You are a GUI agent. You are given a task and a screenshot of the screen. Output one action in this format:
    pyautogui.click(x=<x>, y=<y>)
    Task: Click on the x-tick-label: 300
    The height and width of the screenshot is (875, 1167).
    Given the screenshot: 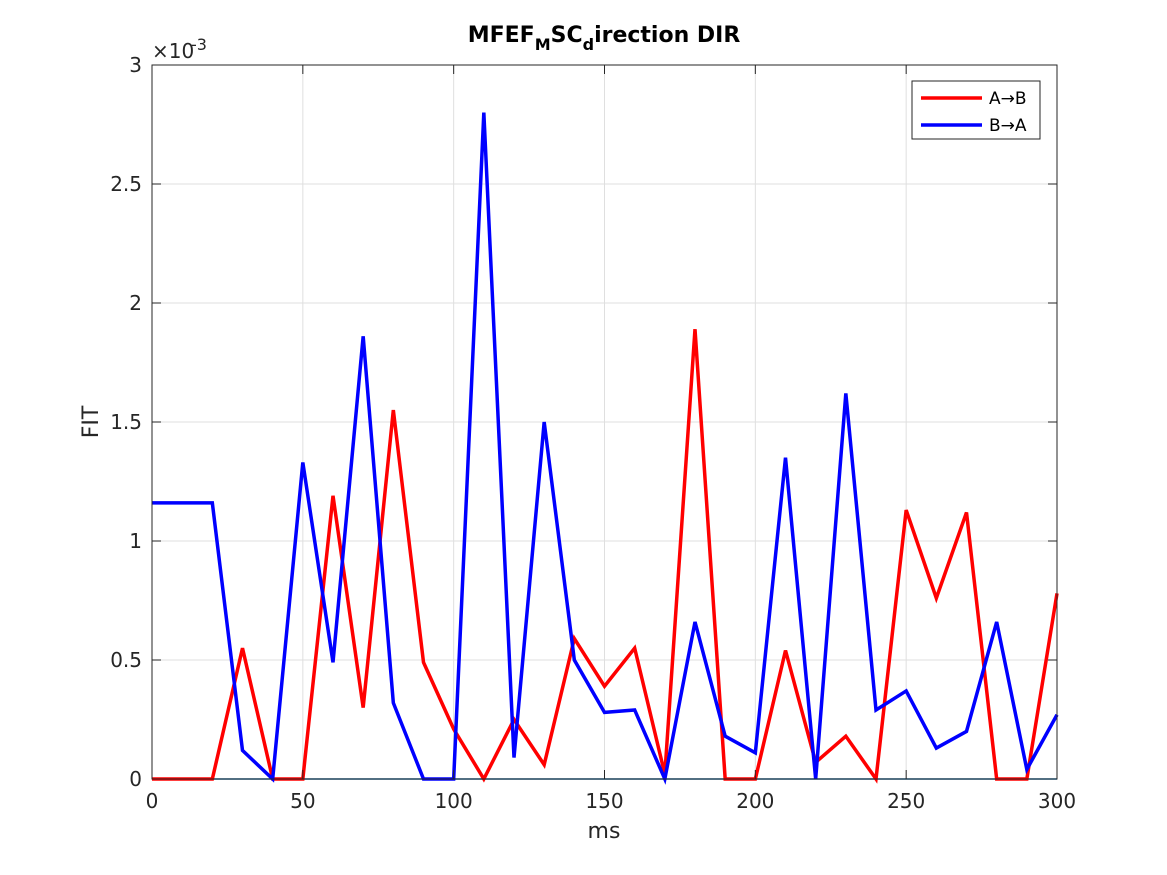 What is the action you would take?
    pyautogui.click(x=1057, y=801)
    